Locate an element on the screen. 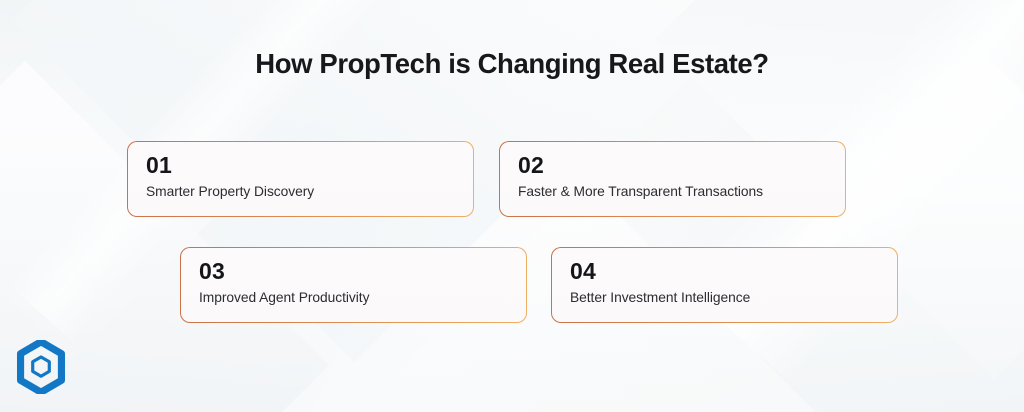  card-number: 01 is located at coordinates (159, 165).